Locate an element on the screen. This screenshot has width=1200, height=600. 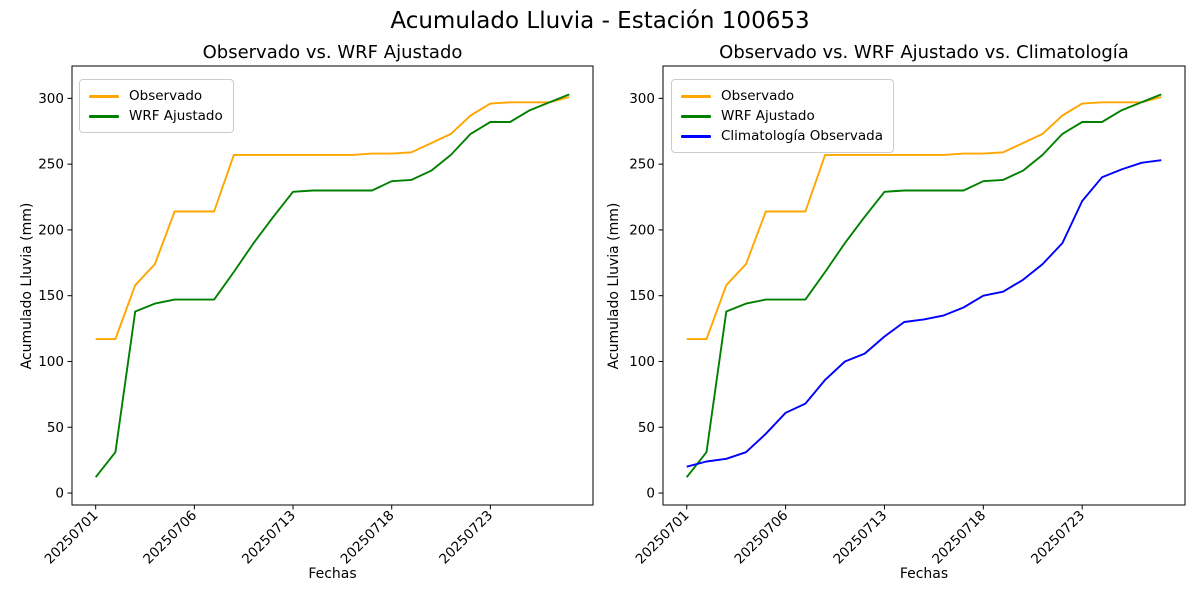
axes-title: Observado vs. WRF Ajustado is located at coordinates (332, 52).